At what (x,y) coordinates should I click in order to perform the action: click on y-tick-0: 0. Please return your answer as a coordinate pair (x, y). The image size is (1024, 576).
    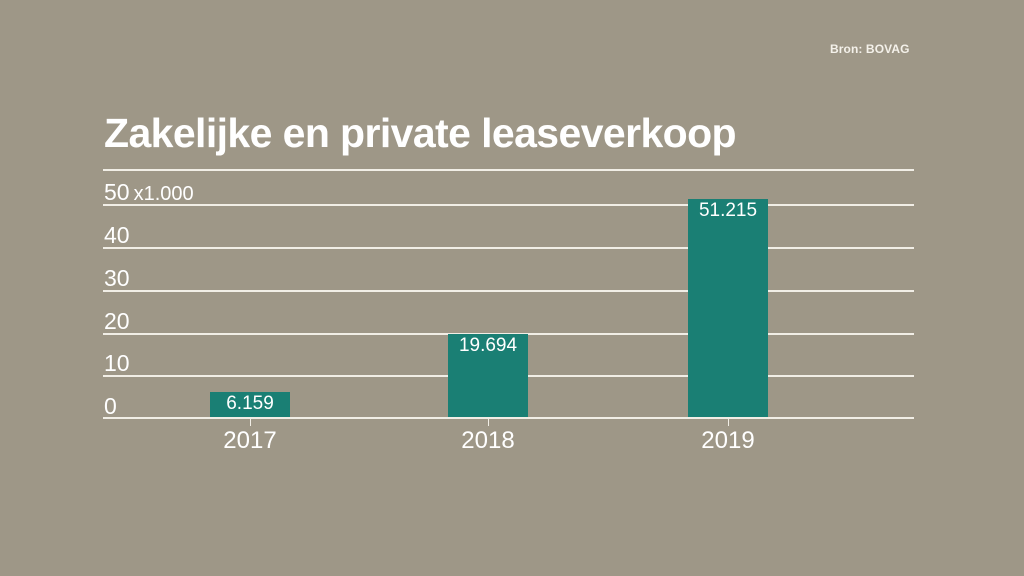
    Looking at the image, I should click on (110, 406).